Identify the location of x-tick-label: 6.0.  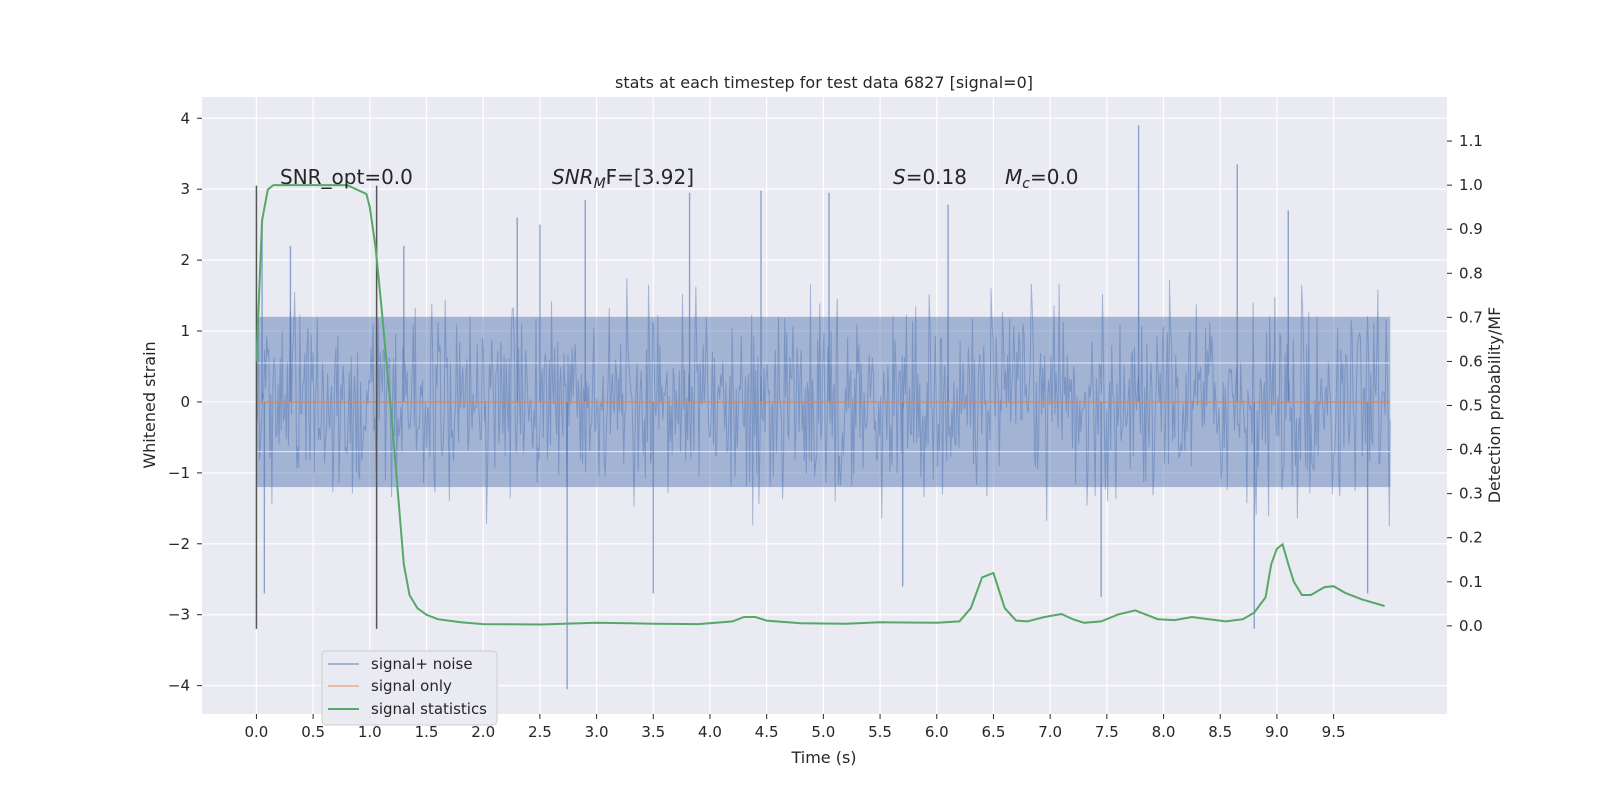
(937, 732).